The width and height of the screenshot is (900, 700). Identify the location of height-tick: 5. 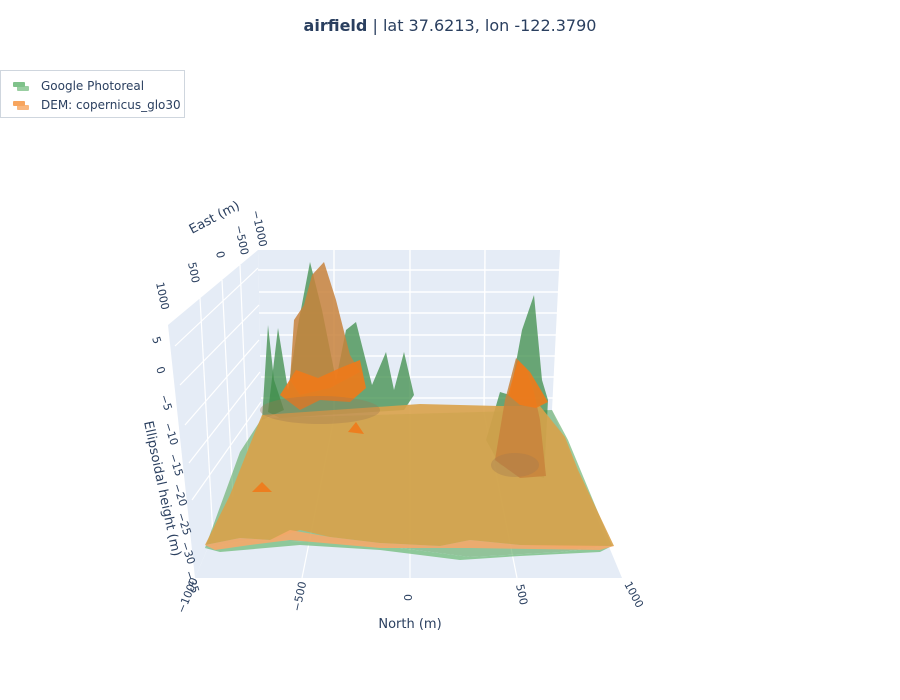
(156, 340).